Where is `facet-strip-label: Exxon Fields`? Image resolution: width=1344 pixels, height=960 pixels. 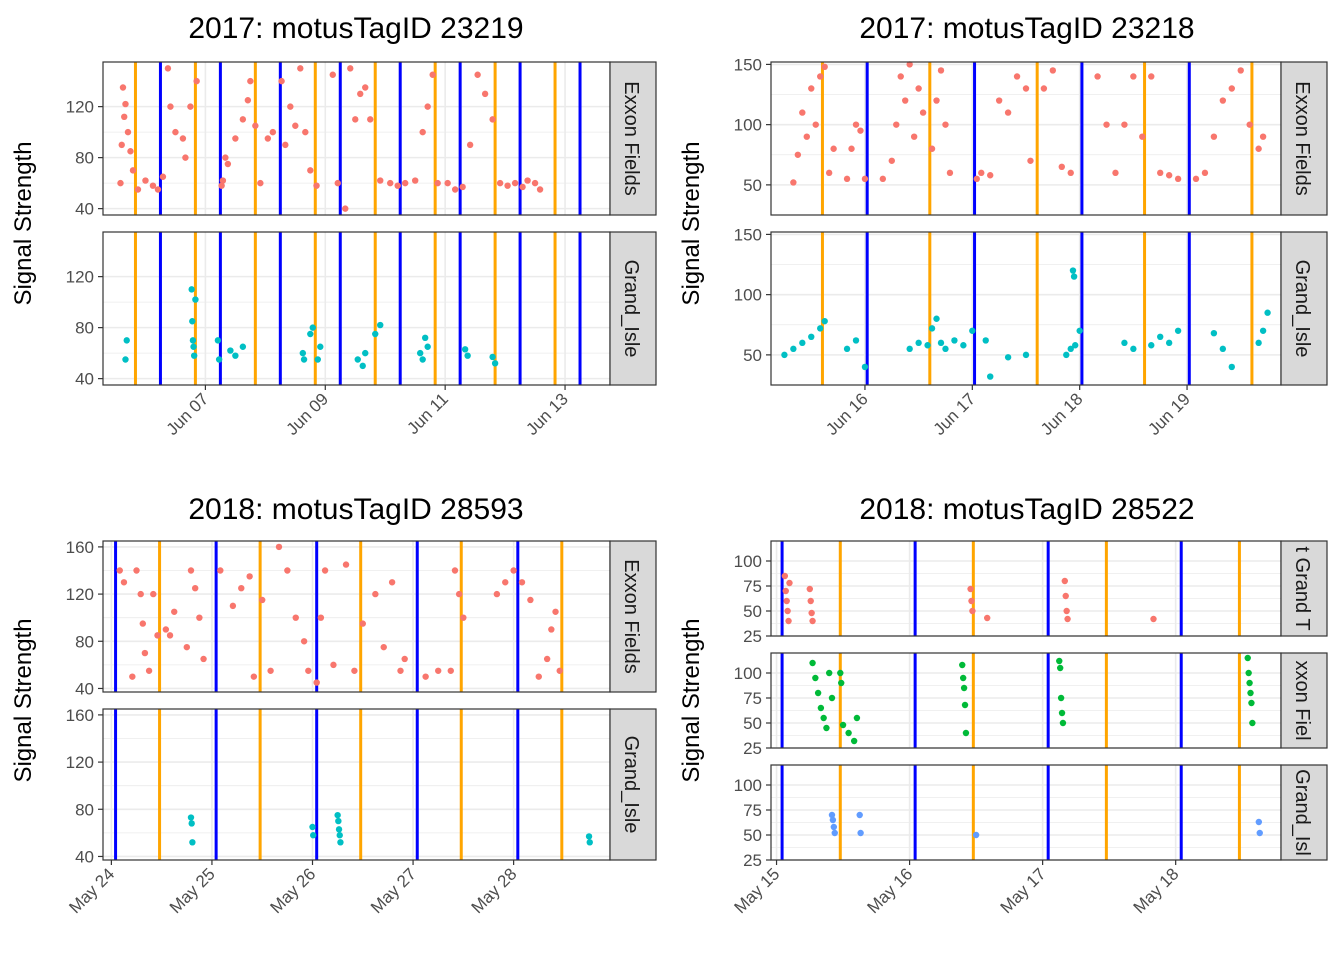
facet-strip-label: Exxon Fields is located at coordinates (631, 616).